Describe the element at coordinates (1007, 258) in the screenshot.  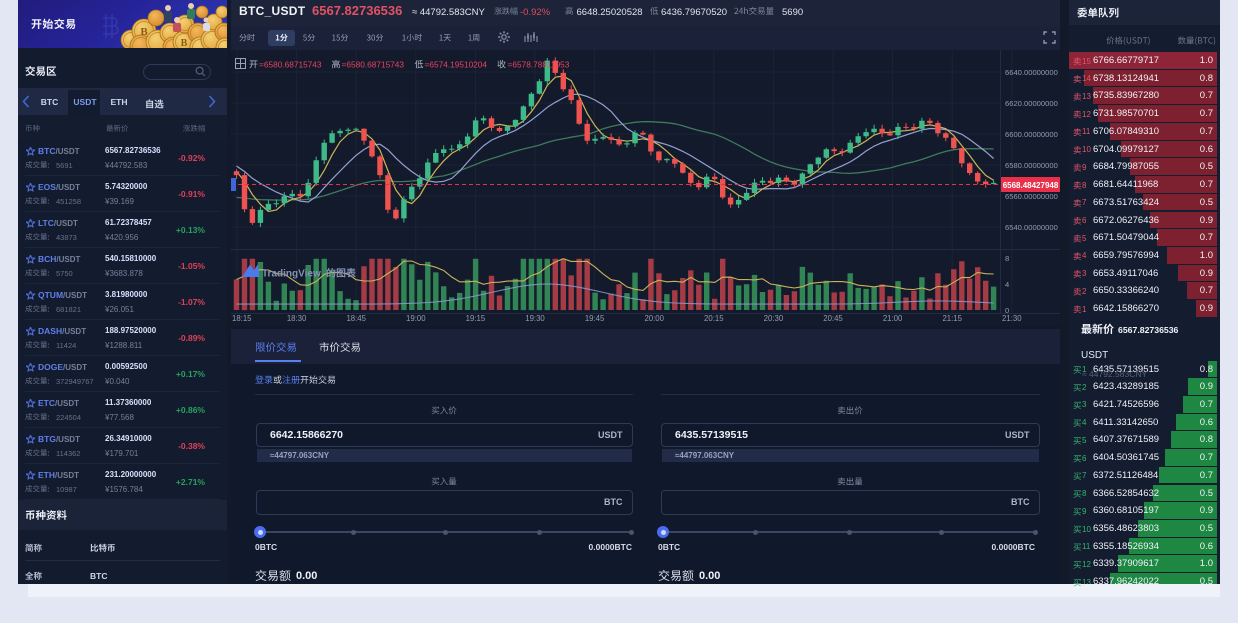
I see `svg-text: 8` at that location.